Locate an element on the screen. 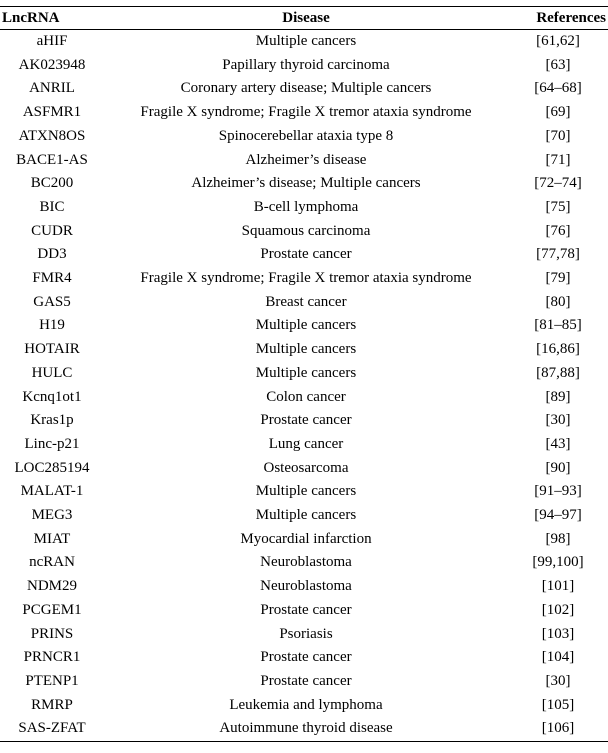  cell-references: [94–97] is located at coordinates (558, 515).